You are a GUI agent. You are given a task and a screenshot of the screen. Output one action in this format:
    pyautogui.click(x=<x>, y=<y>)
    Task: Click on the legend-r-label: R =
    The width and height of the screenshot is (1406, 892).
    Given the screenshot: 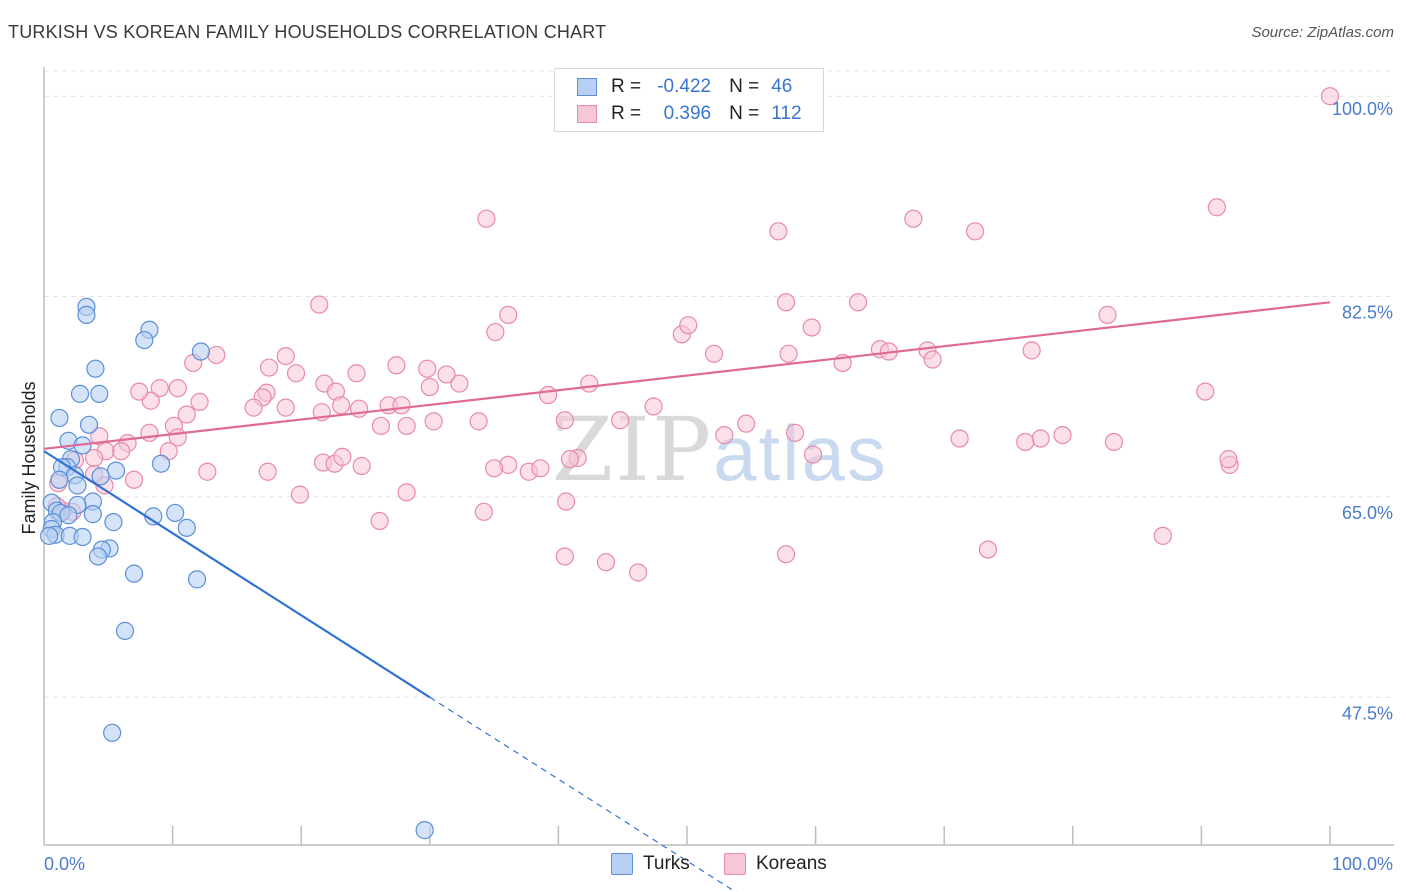 What is the action you would take?
    pyautogui.click(x=626, y=86)
    